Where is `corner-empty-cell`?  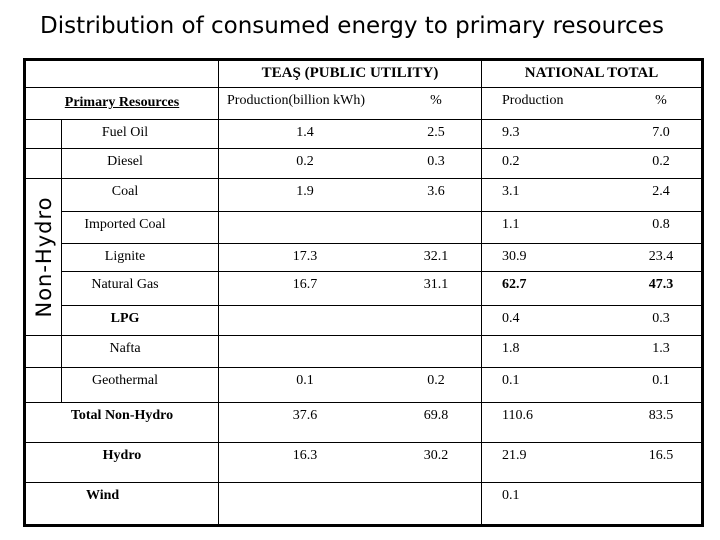 corner-empty-cell is located at coordinates (121, 73).